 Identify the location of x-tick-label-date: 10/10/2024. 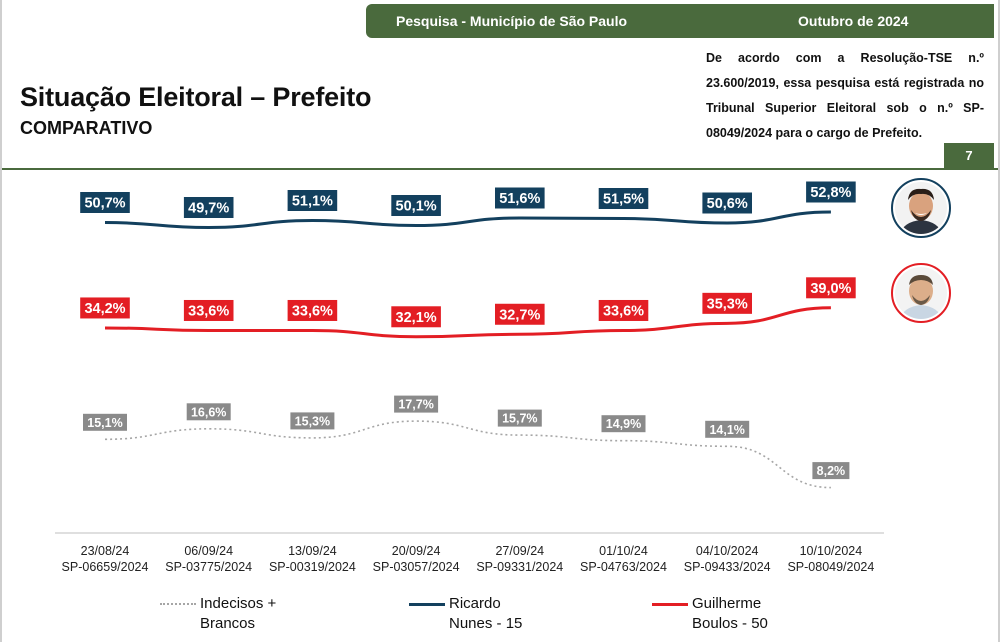
(831, 551).